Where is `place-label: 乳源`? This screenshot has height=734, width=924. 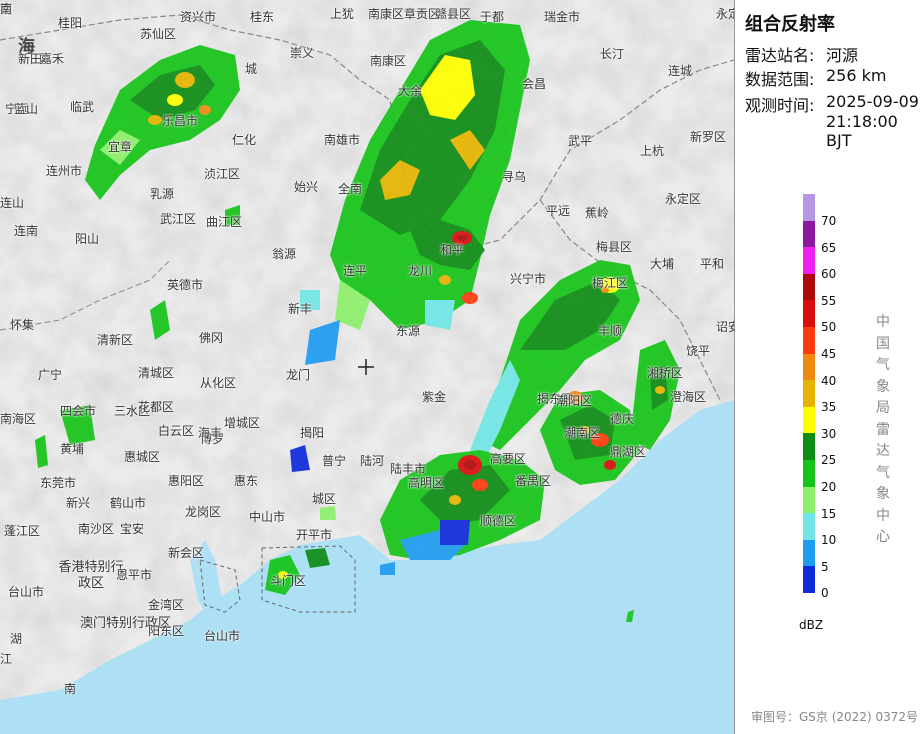
place-label: 乳源 is located at coordinates (162, 194).